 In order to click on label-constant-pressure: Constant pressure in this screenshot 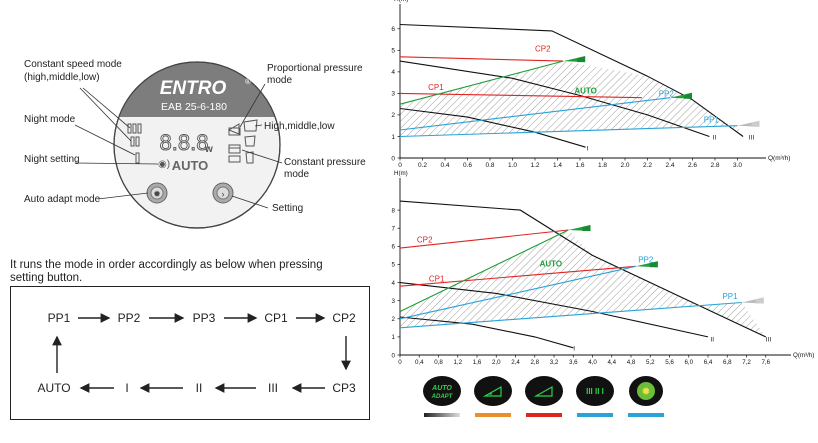, I will do `click(325, 162)`.